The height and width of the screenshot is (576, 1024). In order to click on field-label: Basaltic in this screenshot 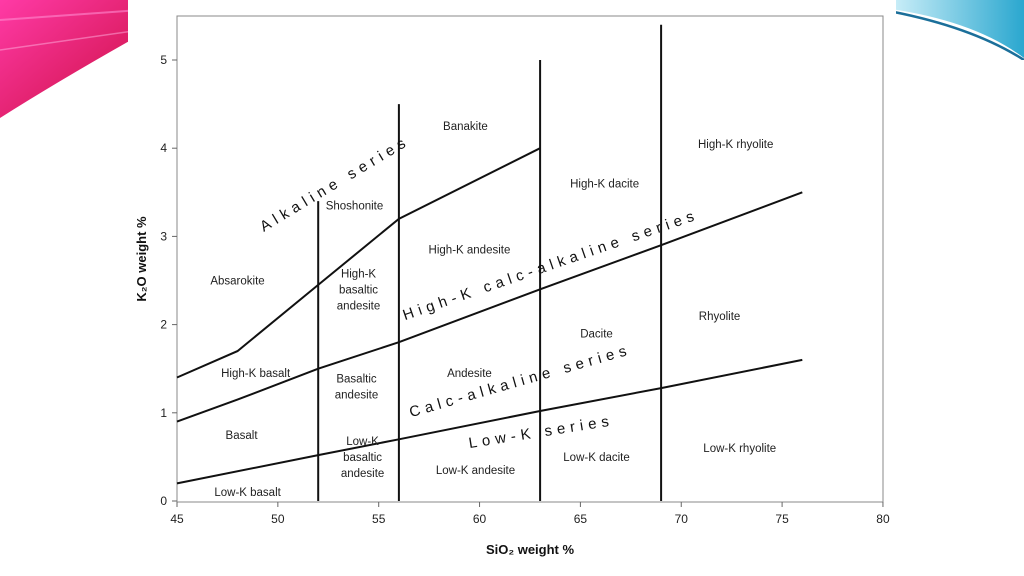, I will do `click(356, 379)`.